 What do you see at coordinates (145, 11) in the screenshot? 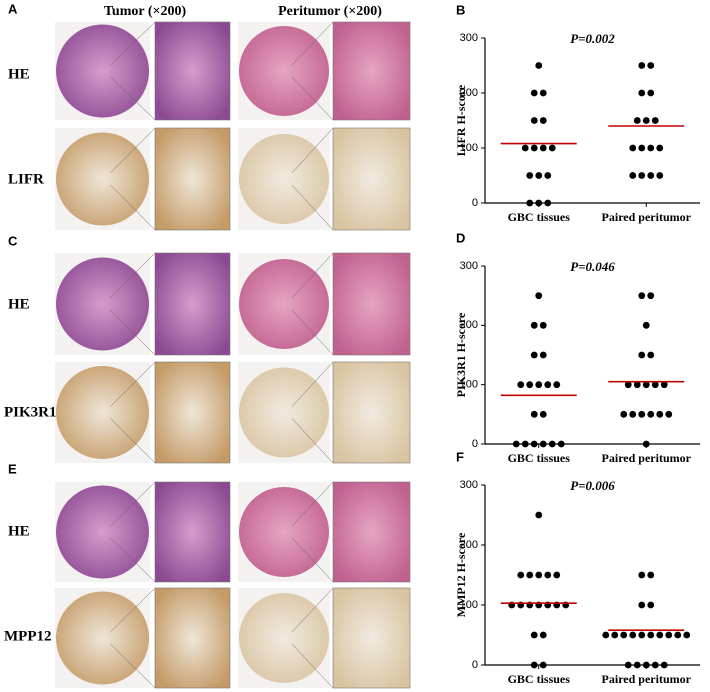
I see `column-header: Tumor (×200)` at bounding box center [145, 11].